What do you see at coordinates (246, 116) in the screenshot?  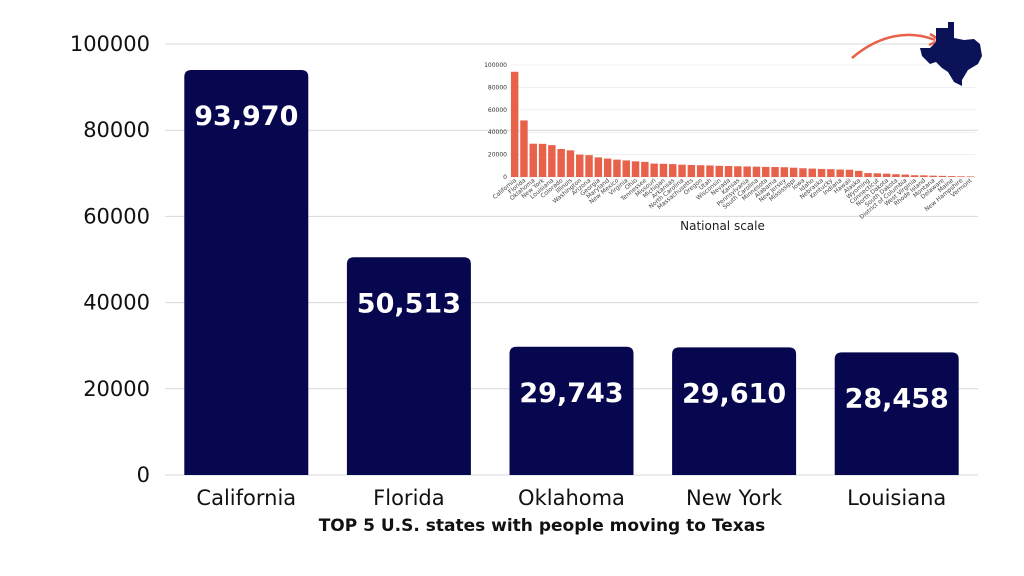 I see `bar-value-label: 93,970` at bounding box center [246, 116].